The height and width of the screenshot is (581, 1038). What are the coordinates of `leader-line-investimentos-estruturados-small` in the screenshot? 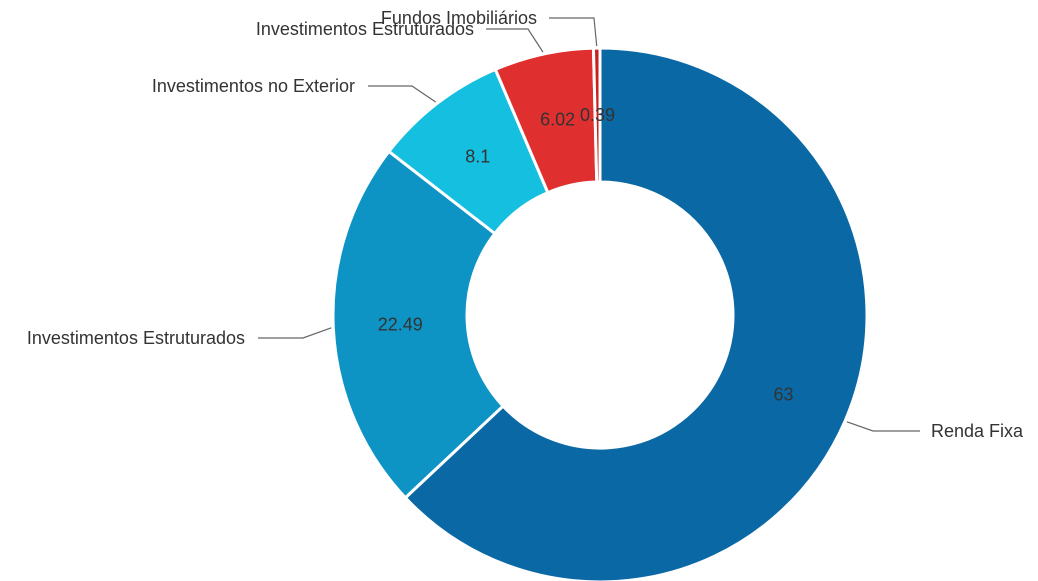 It's located at (515, 40).